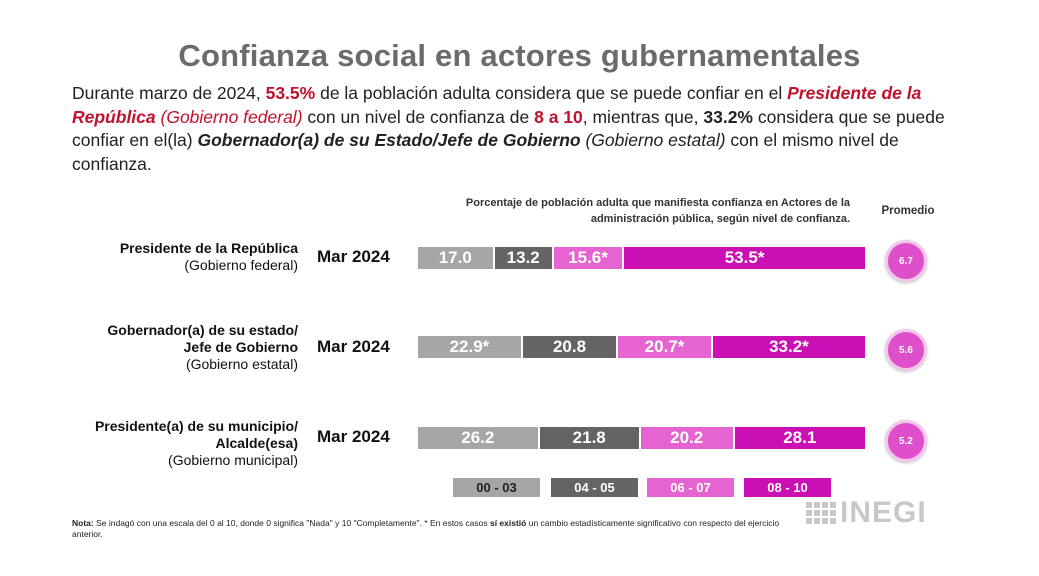 This screenshot has height=576, width=1039. I want to click on data-label: 28.1, so click(800, 437).